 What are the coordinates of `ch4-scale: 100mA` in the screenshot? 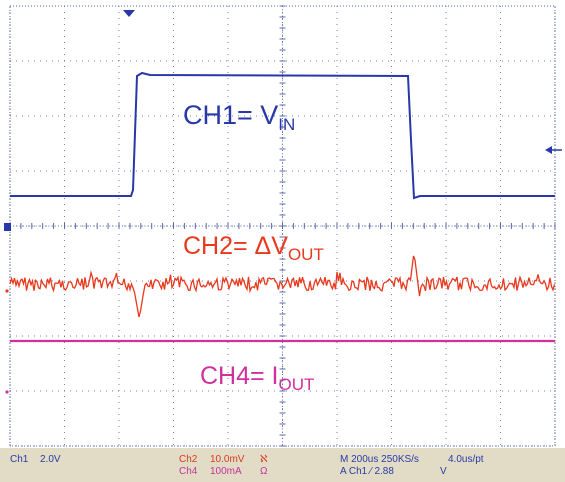 It's located at (226, 471).